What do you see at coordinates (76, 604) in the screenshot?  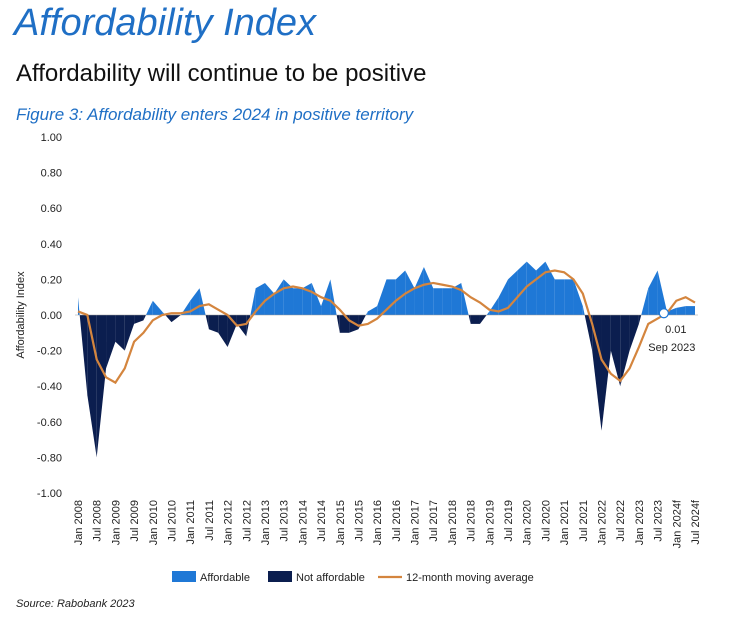 I see `source: Source: Rabobank 2023` at bounding box center [76, 604].